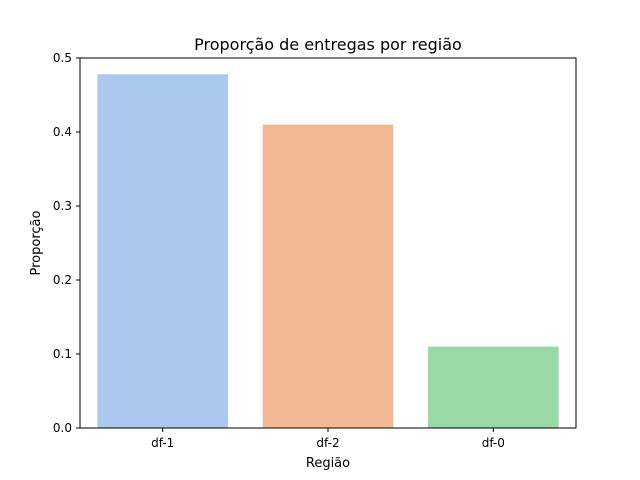  What do you see at coordinates (162, 443) in the screenshot?
I see `x-tick-label: df-1` at bounding box center [162, 443].